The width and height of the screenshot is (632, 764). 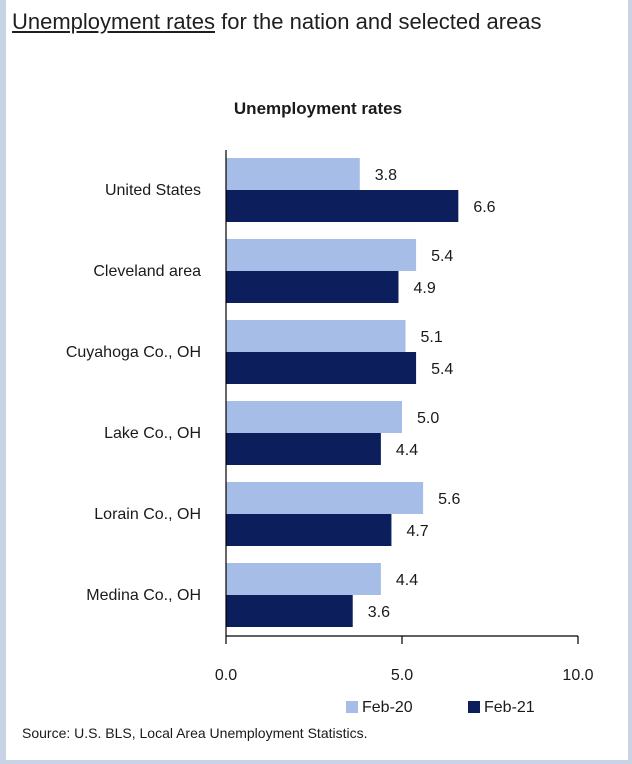 I want to click on page-title-underlined: Unemployment rates, so click(x=113, y=21).